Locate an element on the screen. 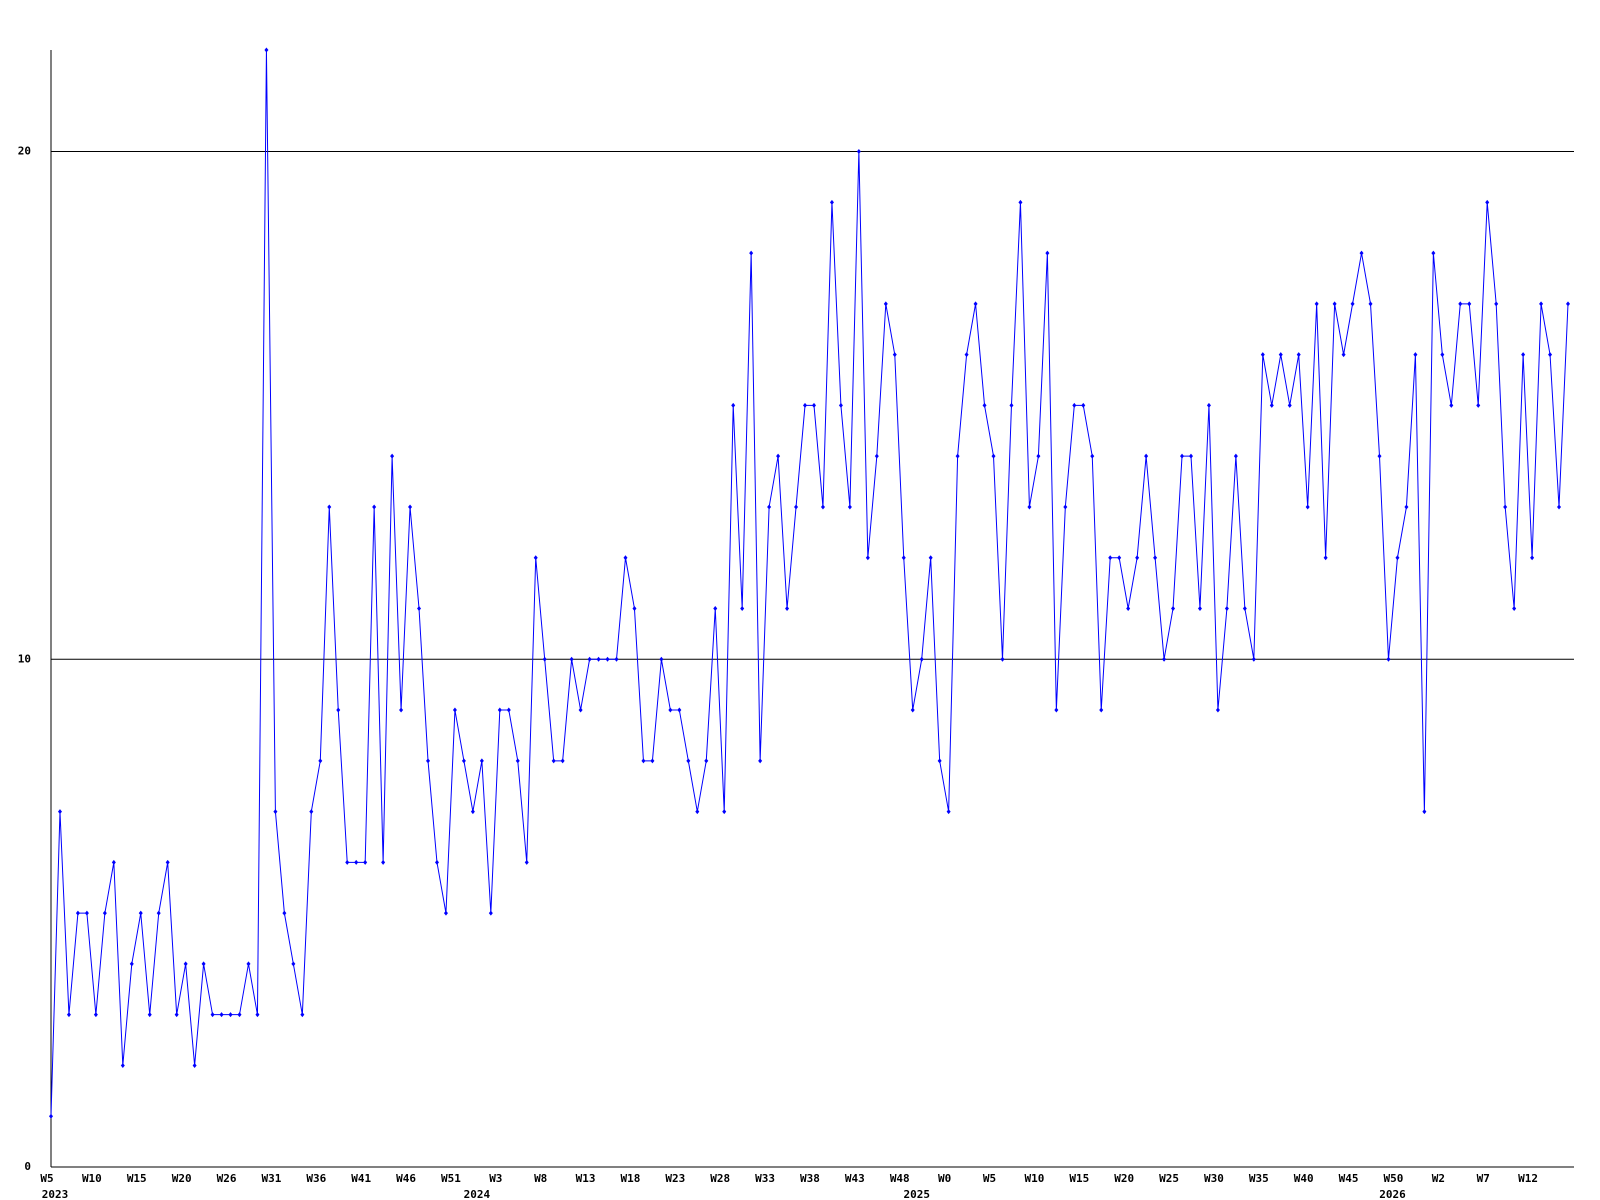  year-label: 2023 is located at coordinates (55, 1194).